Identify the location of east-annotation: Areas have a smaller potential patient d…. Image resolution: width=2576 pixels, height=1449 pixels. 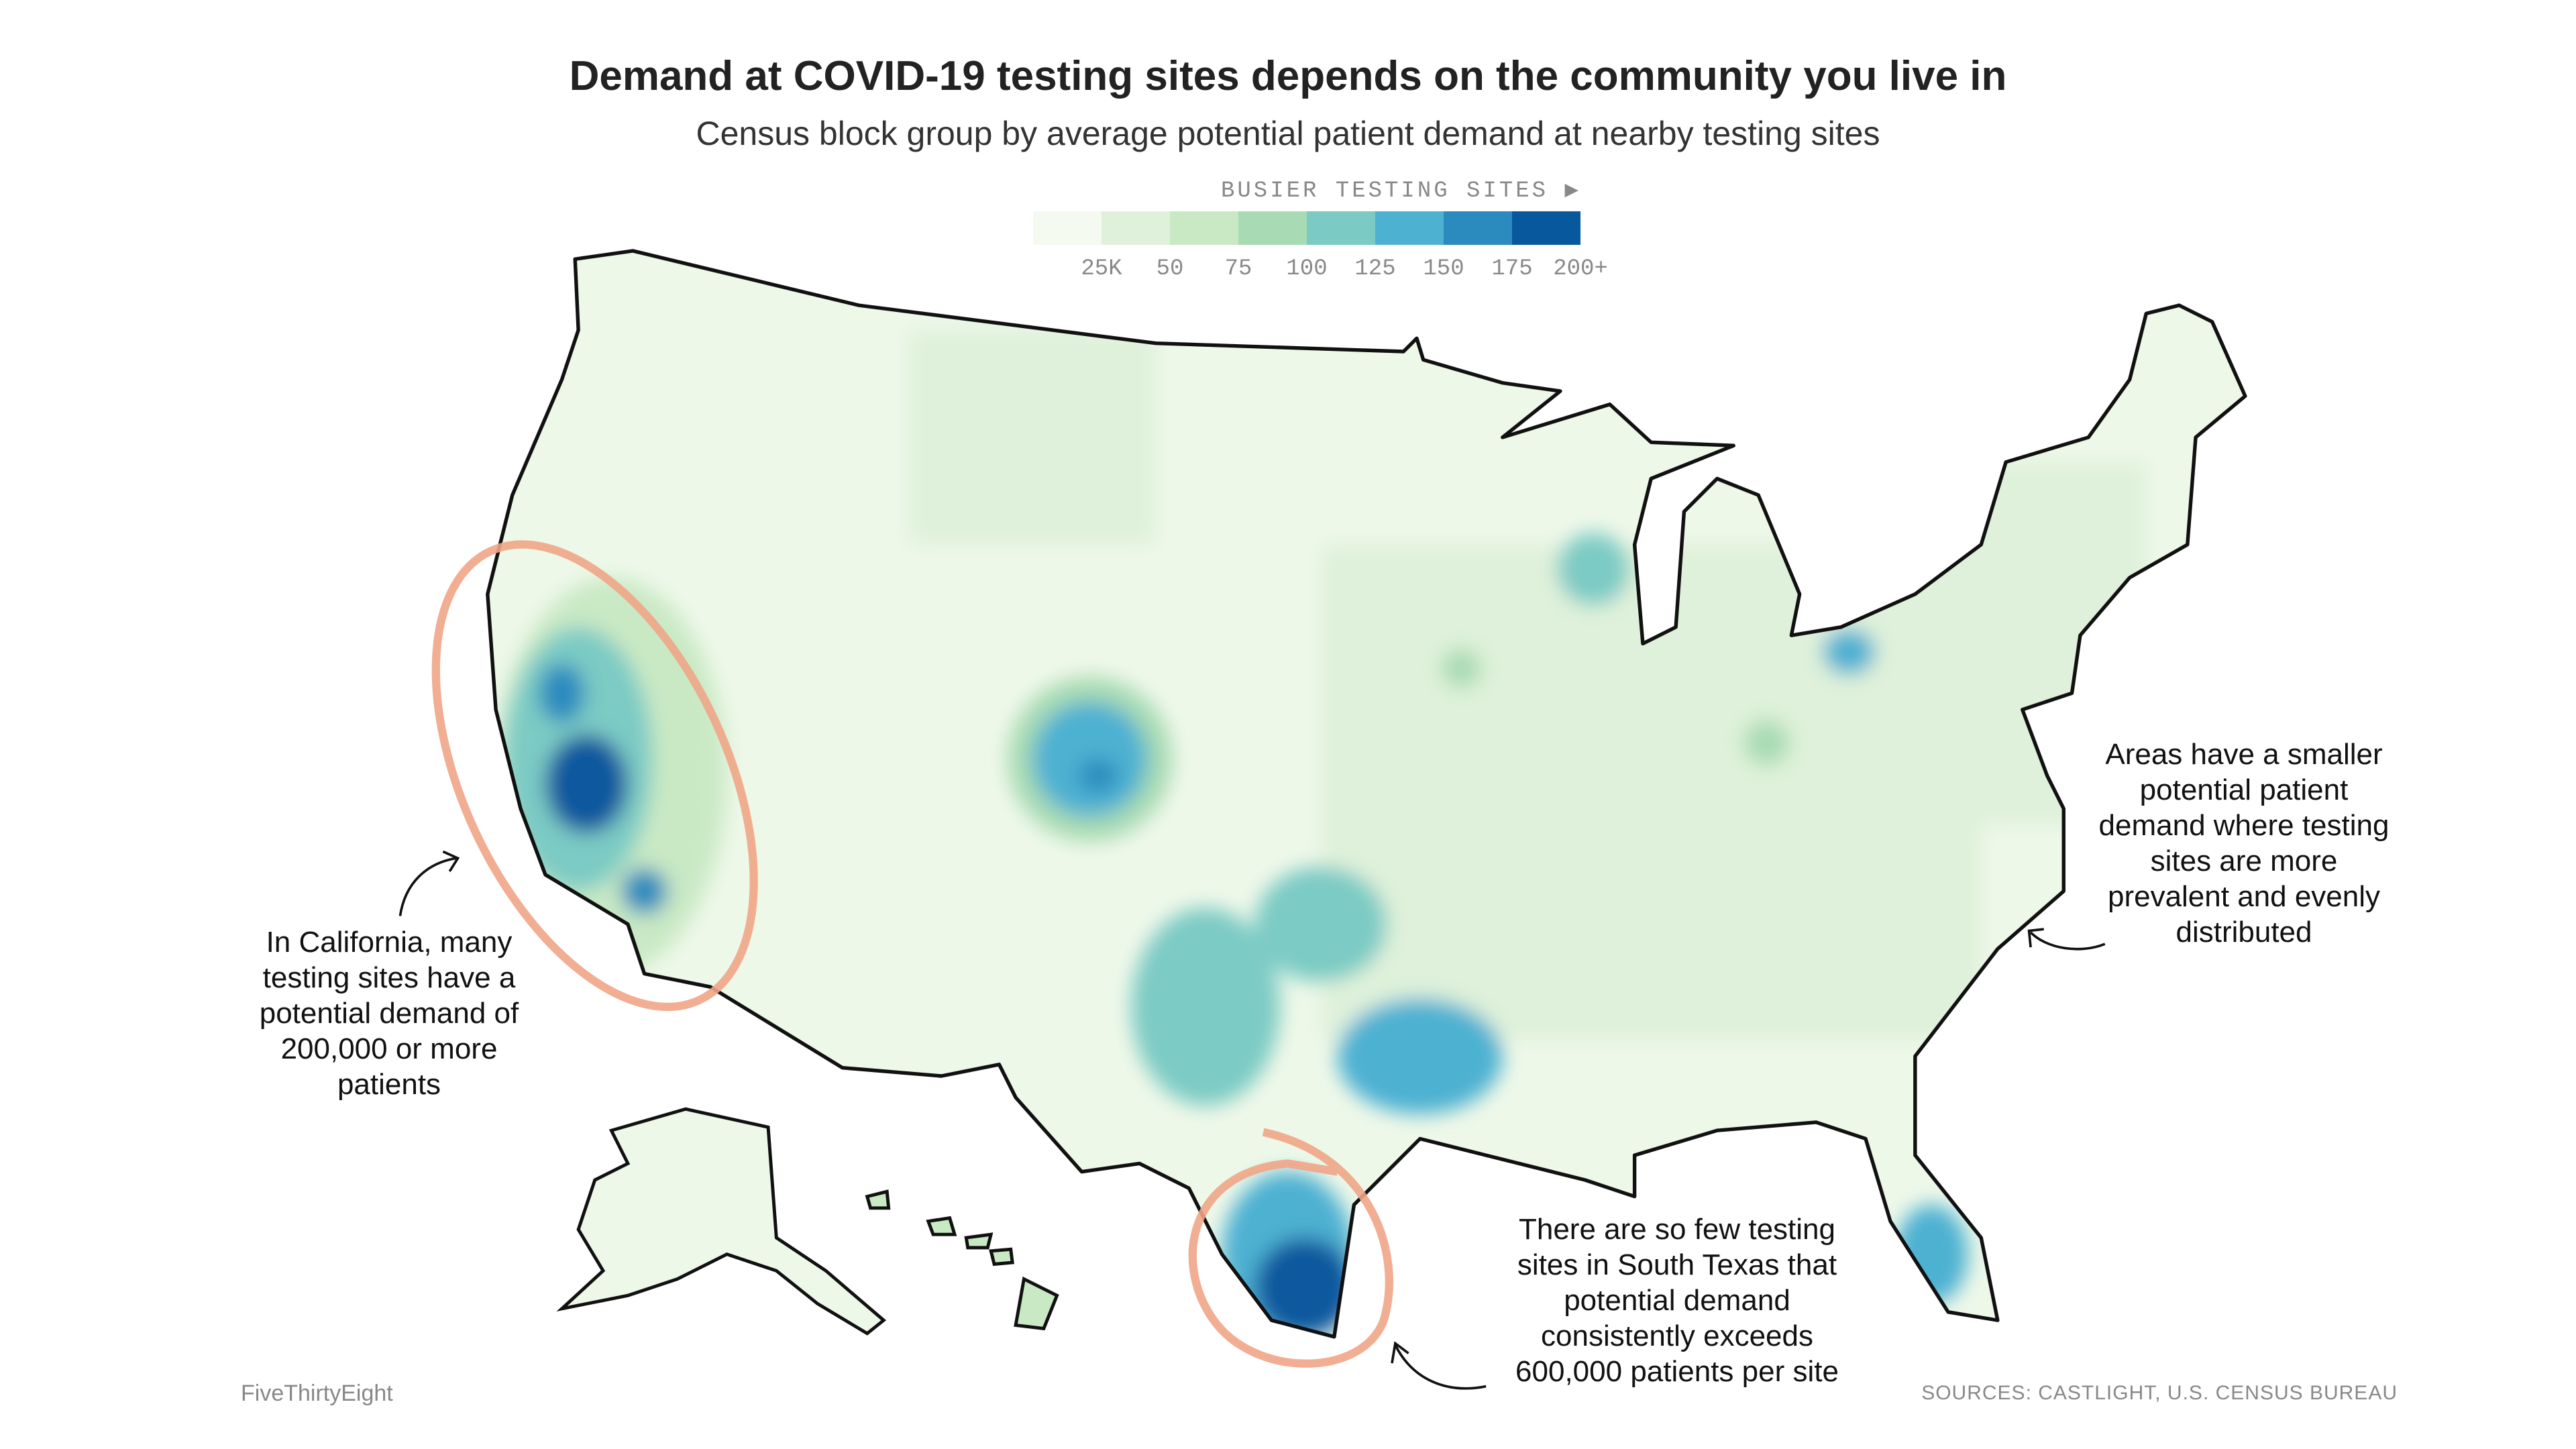
(2244, 843).